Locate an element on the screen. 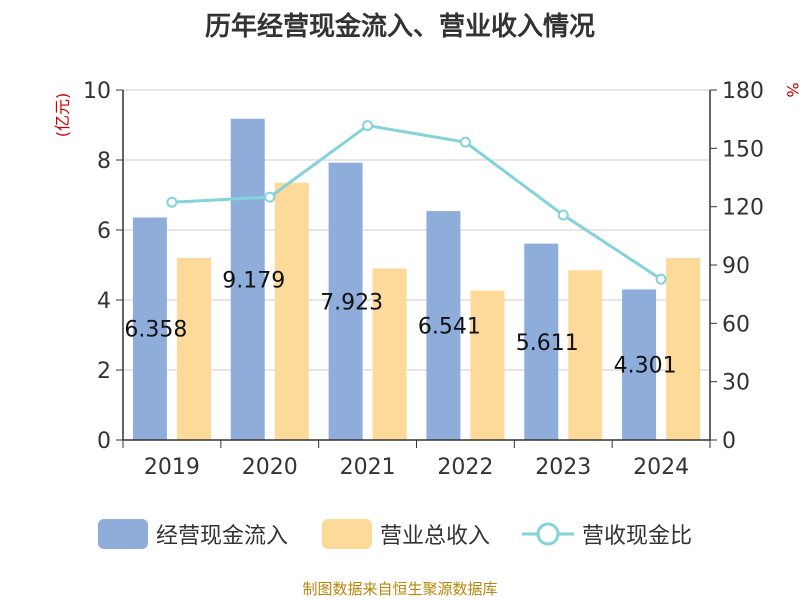  y-right-tick-label: 120 is located at coordinates (743, 208).